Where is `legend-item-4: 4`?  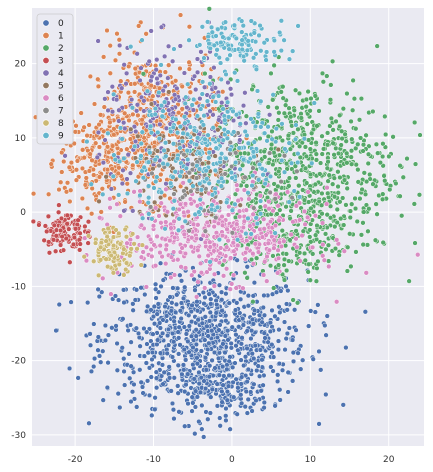
legend-item-4: 4 is located at coordinates (53, 74).